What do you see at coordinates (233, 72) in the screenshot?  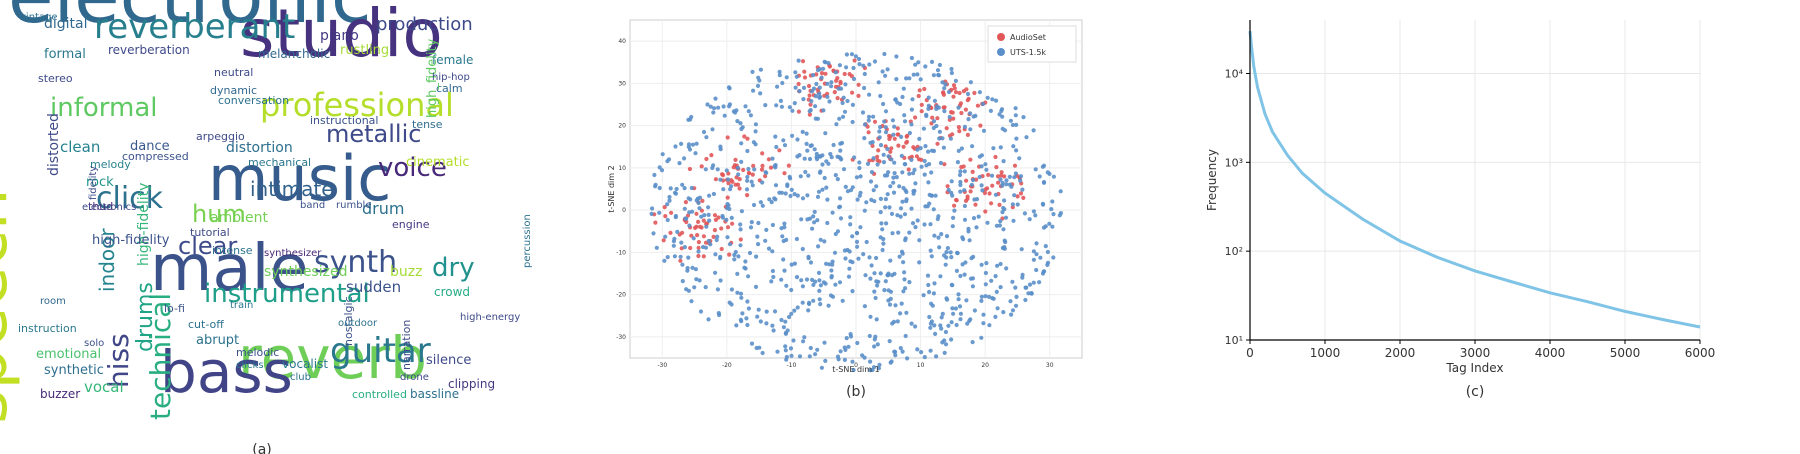 I see `word-cloud-word: neutral` at bounding box center [233, 72].